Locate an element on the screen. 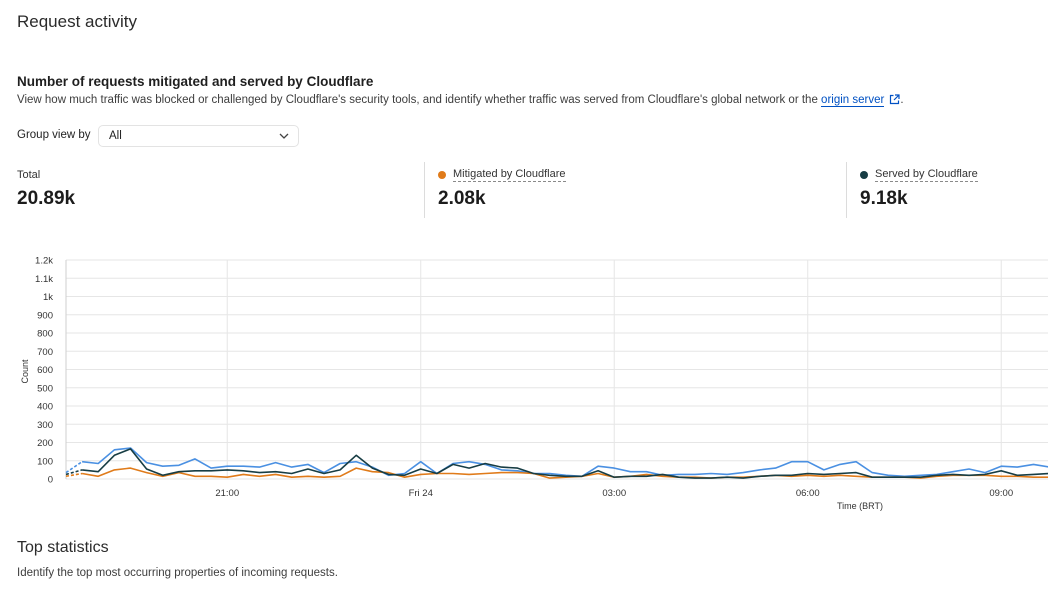  y-tick-label: 200 is located at coordinates (45, 443).